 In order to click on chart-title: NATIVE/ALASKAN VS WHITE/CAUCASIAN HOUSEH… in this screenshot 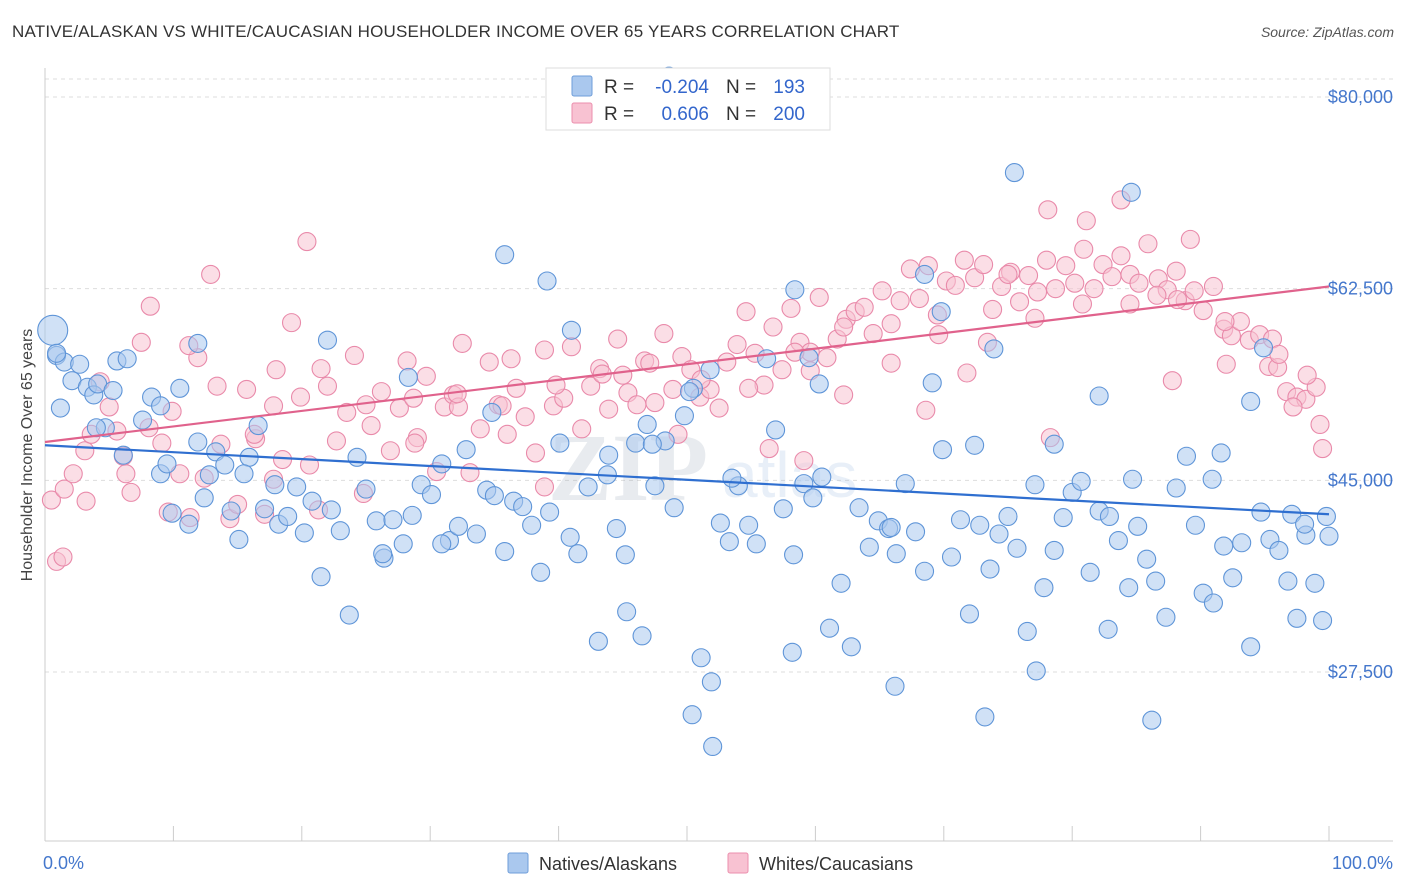, I will do `click(456, 31)`.